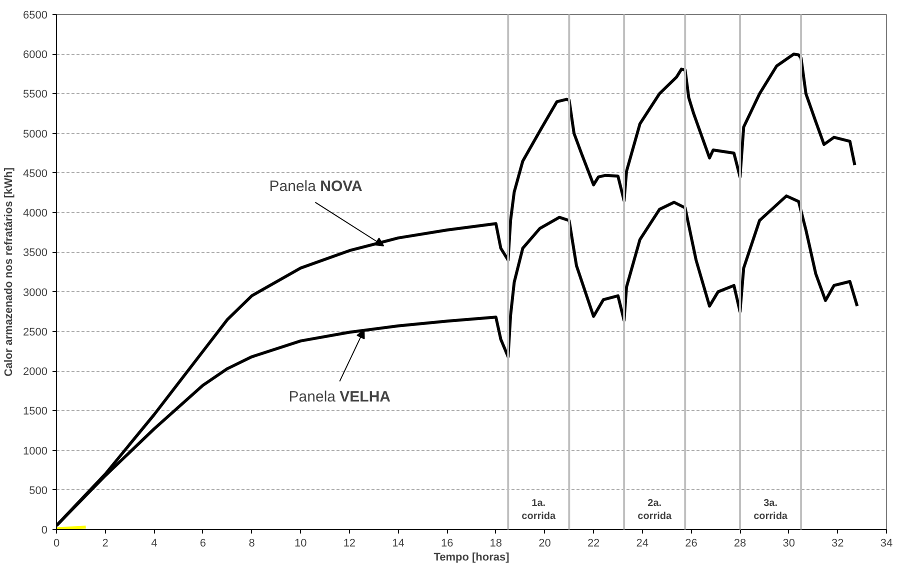 The image size is (916, 566). What do you see at coordinates (593, 544) in the screenshot?
I see `x-tick-label: 22` at bounding box center [593, 544].